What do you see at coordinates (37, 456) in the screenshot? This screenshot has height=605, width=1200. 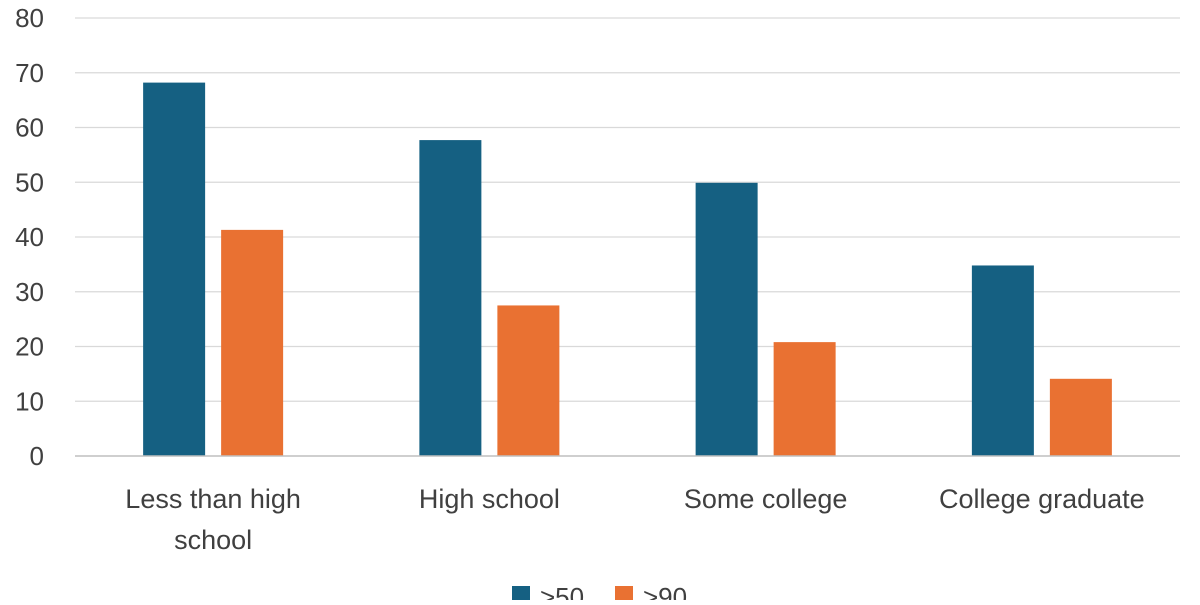 I see `y-tick-label: 0` at bounding box center [37, 456].